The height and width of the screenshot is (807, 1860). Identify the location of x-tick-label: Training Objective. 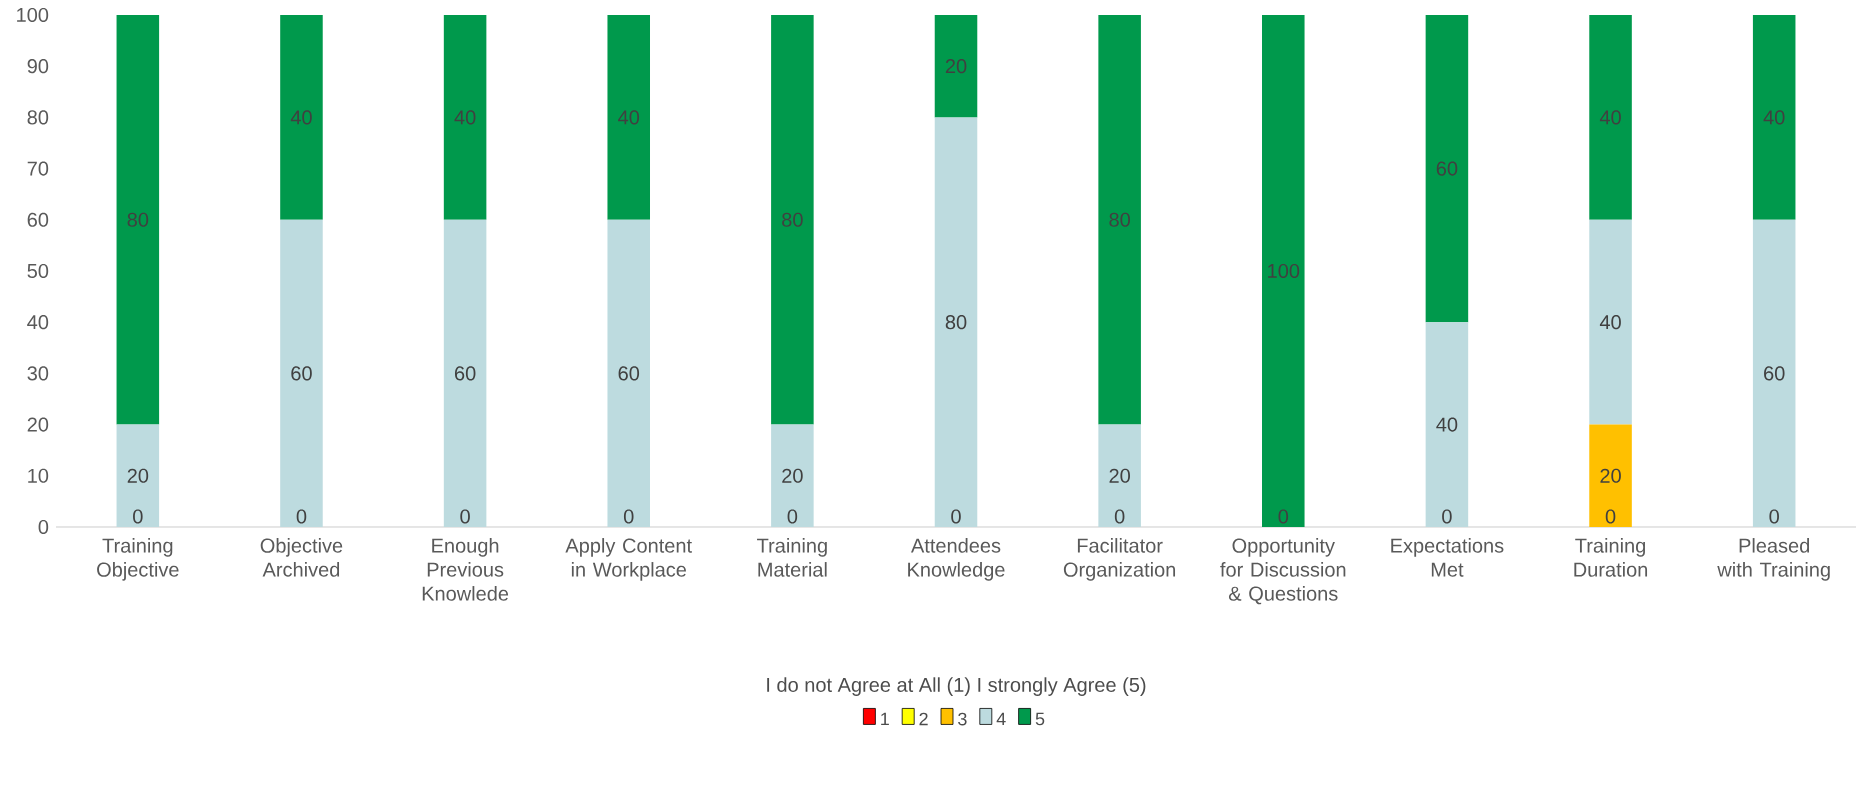
(138, 559).